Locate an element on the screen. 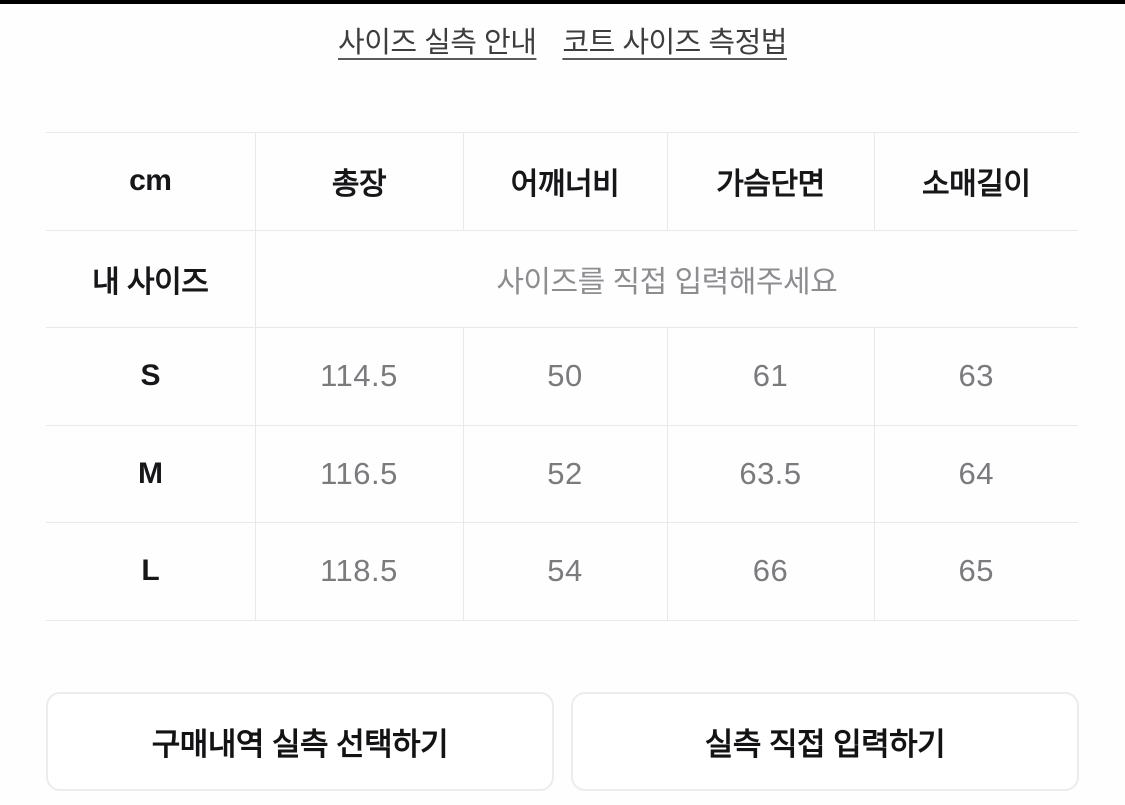 The width and height of the screenshot is (1125, 805). my-size-placeholder: 사이즈를 직접 입력해주세요 is located at coordinates (667, 282).